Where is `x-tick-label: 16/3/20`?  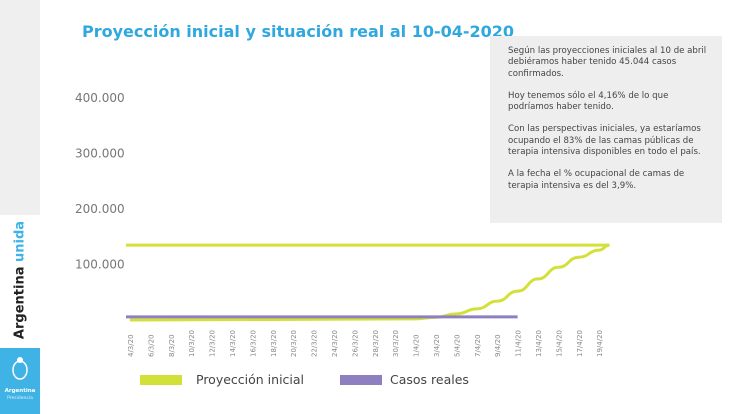 x-tick-label: 16/3/20 is located at coordinates (253, 343).